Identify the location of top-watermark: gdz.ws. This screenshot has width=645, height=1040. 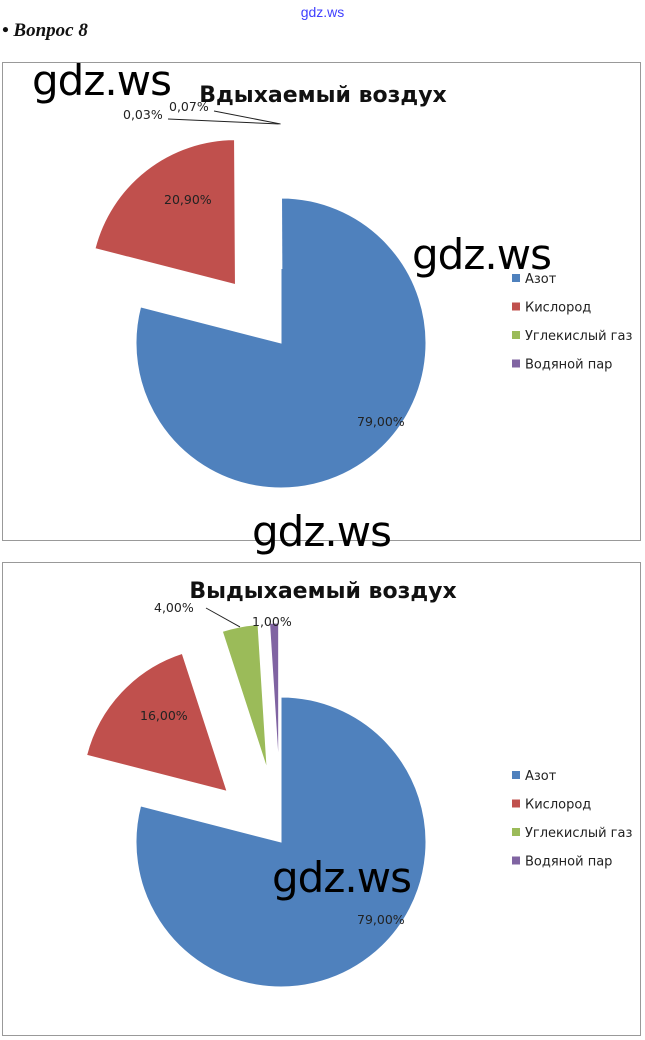
(322, 12).